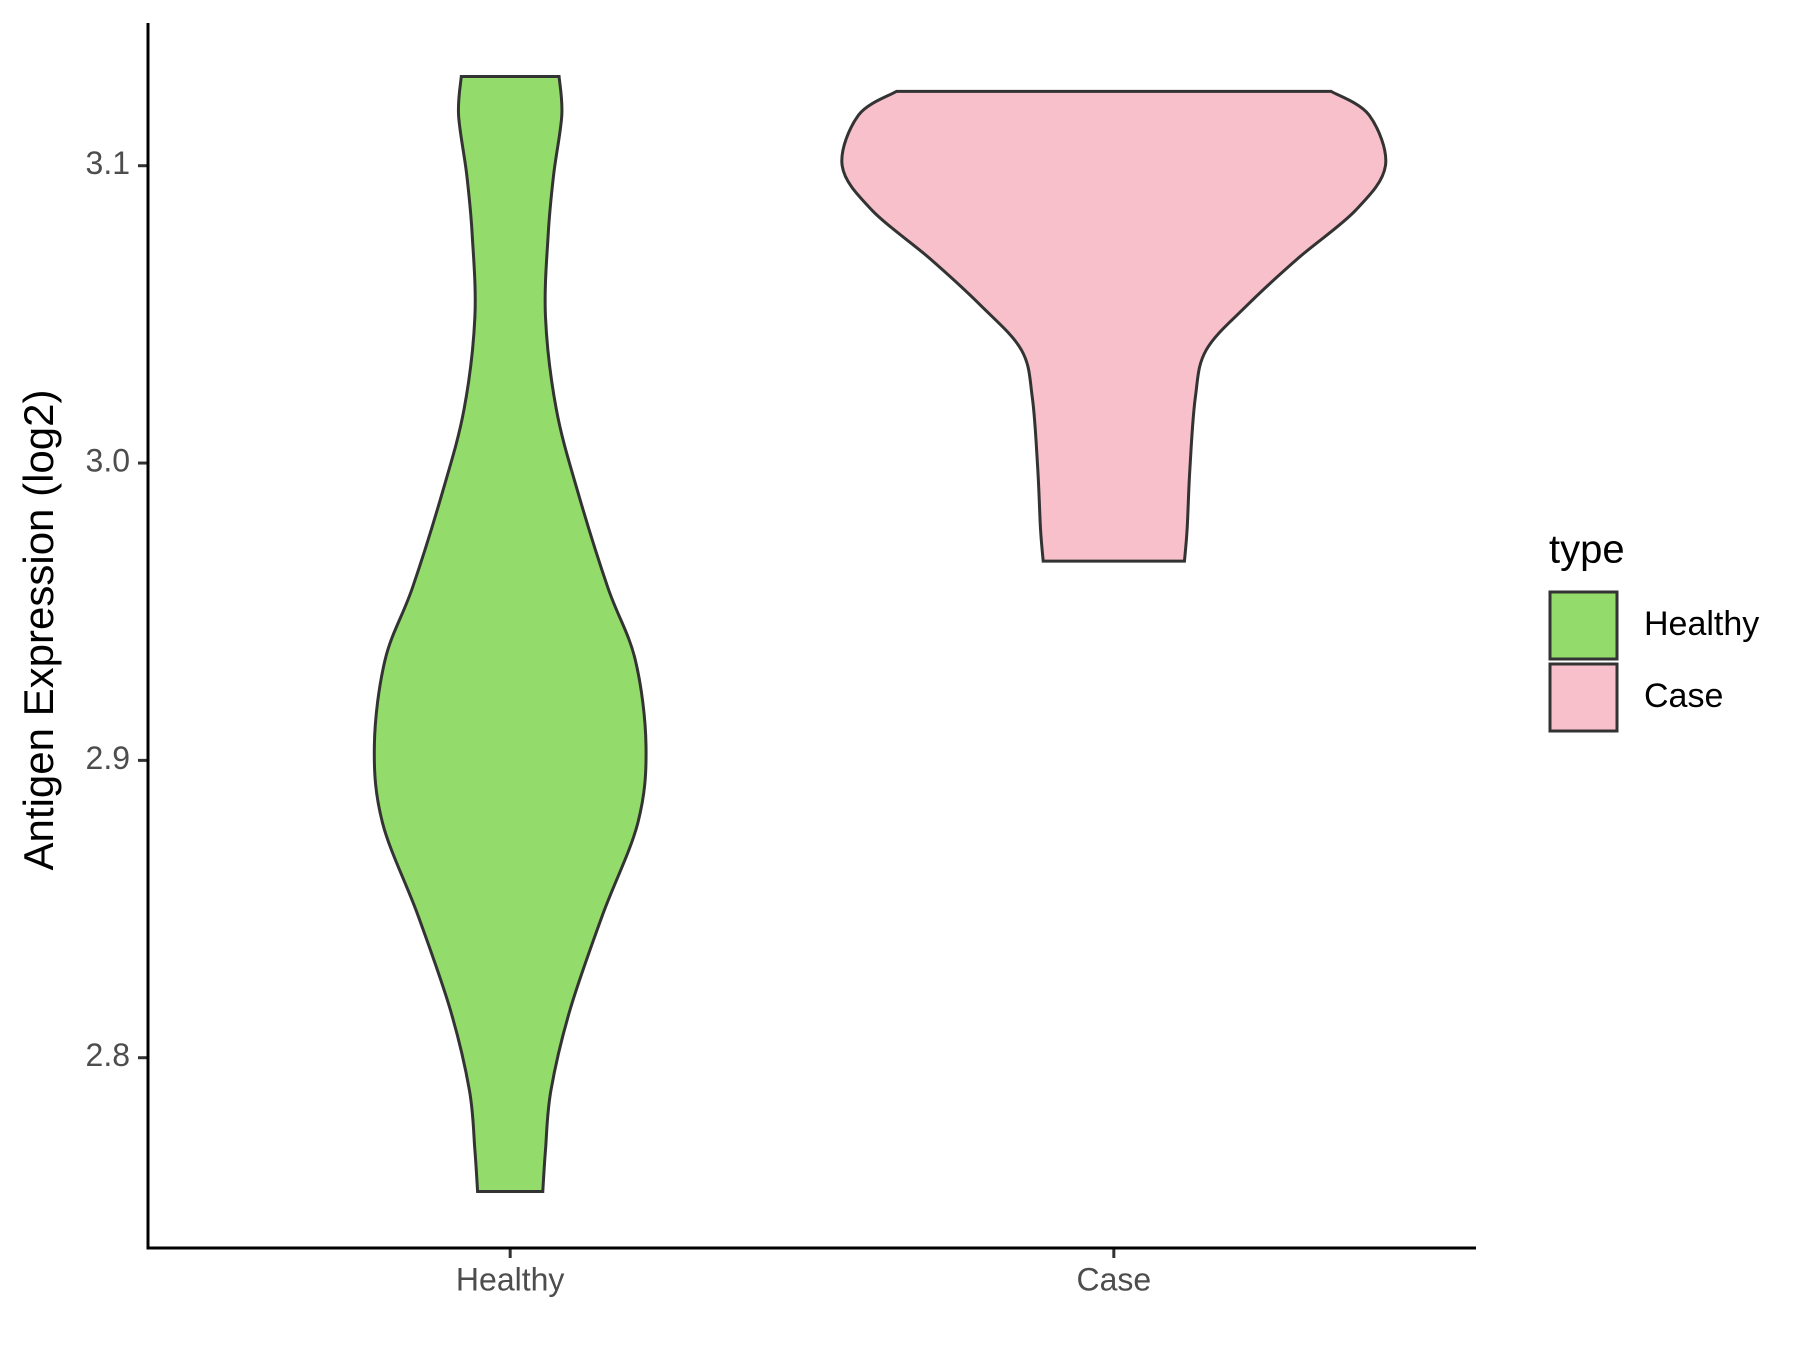 This screenshot has width=1800, height=1350. Describe the element at coordinates (108, 1055) in the screenshot. I see `y-tick-label: 2.8` at that location.